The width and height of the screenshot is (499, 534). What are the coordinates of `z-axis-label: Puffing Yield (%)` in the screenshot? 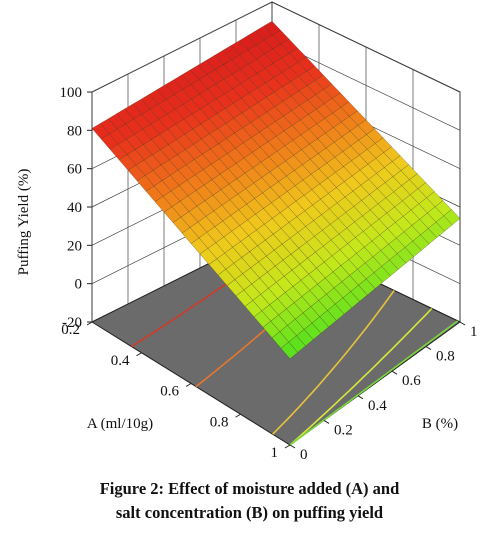 It's located at (24, 222).